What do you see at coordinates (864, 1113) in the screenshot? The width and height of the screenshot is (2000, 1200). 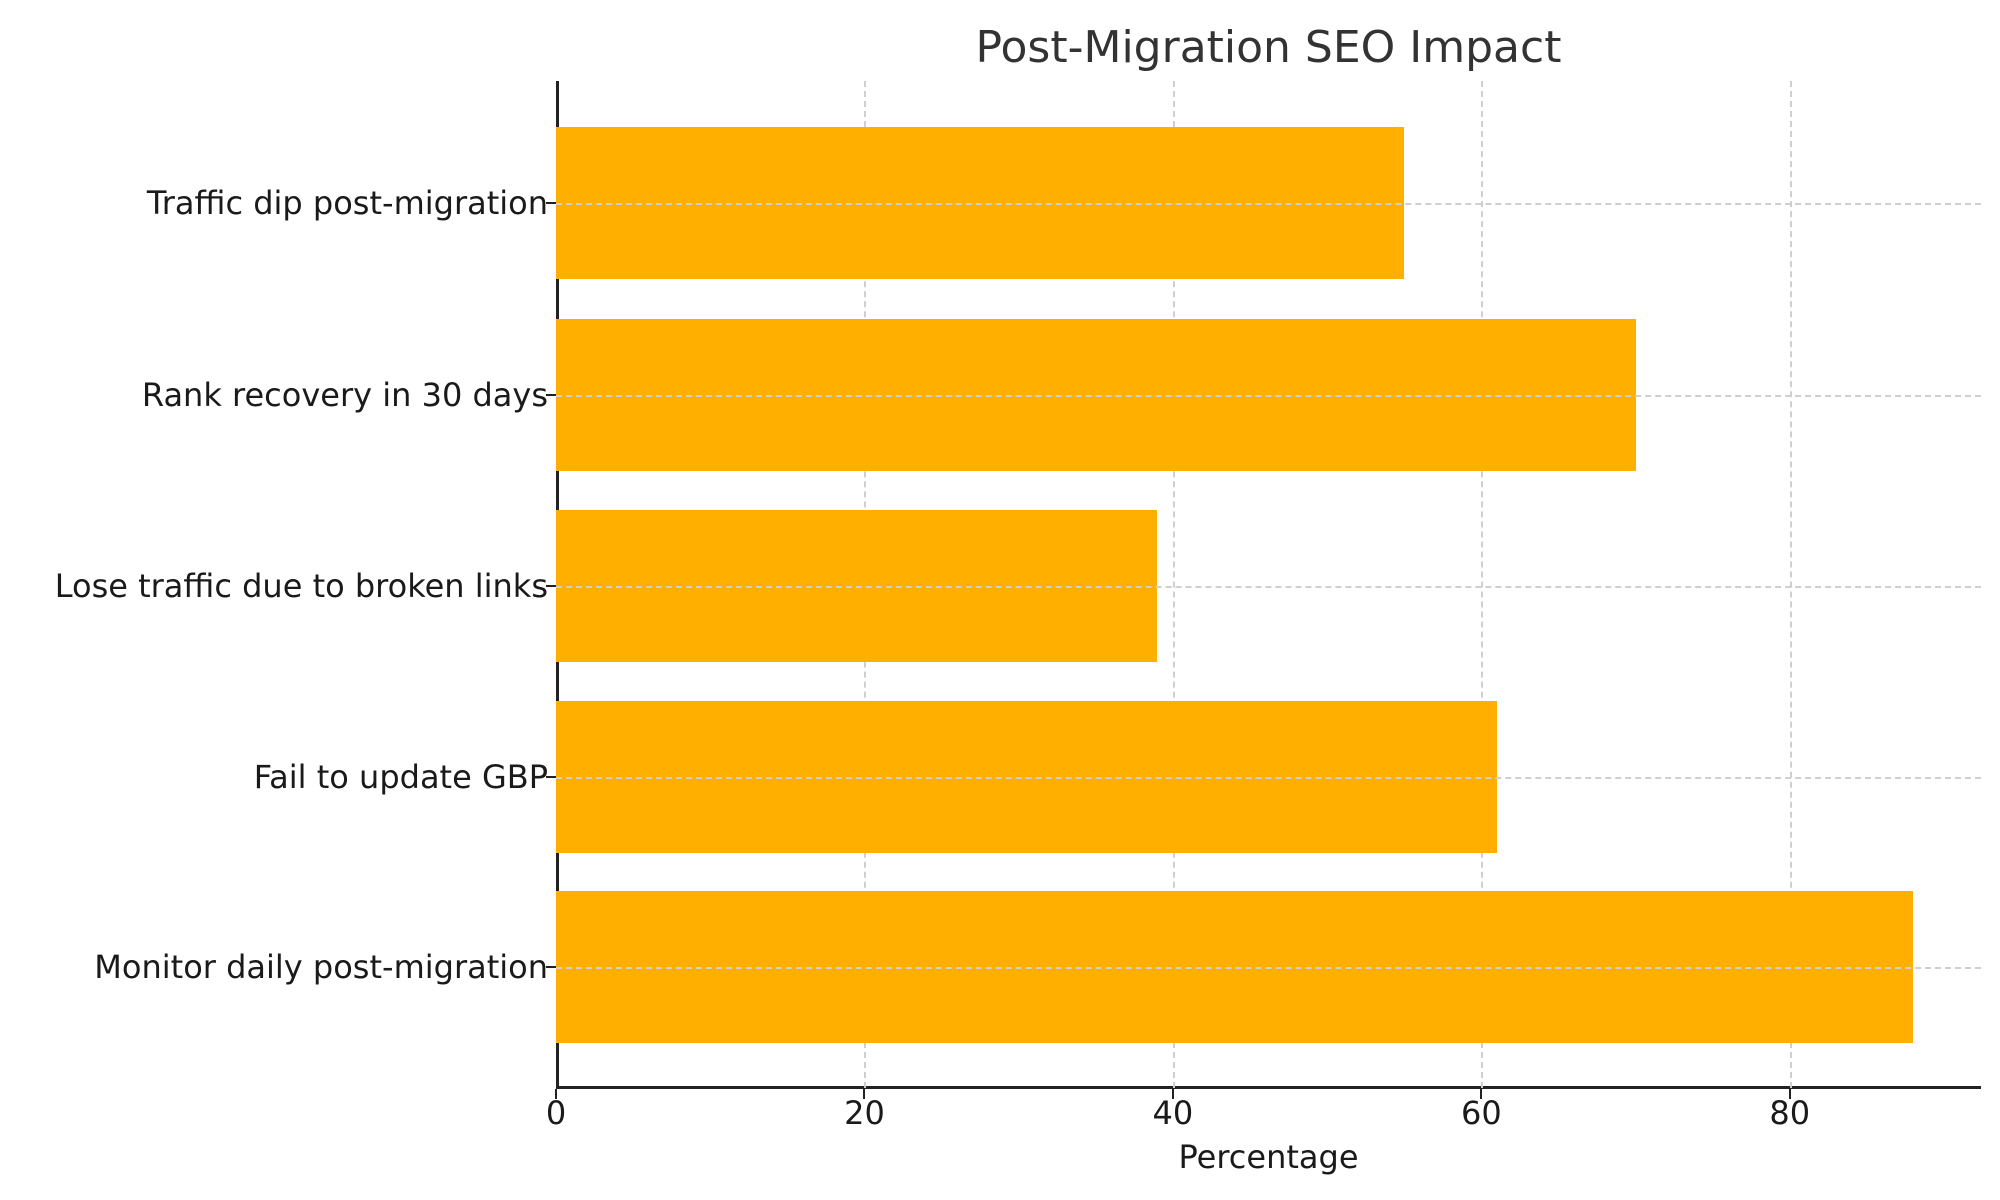 I see `x-tick-label: 20` at bounding box center [864, 1113].